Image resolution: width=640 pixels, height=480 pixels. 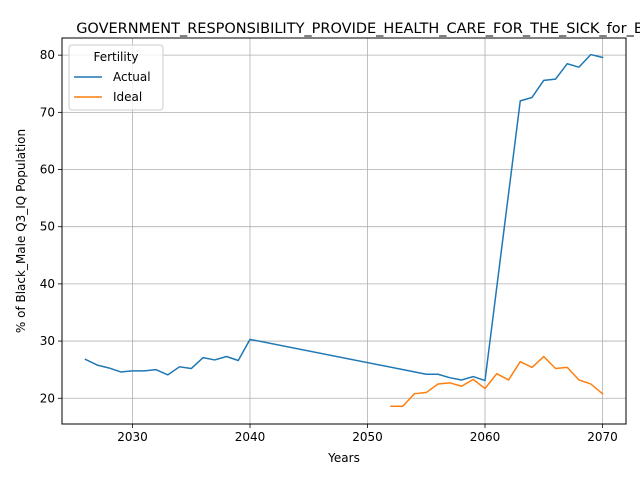 What do you see at coordinates (132, 437) in the screenshot?
I see `x-tick-label: 2030` at bounding box center [132, 437].